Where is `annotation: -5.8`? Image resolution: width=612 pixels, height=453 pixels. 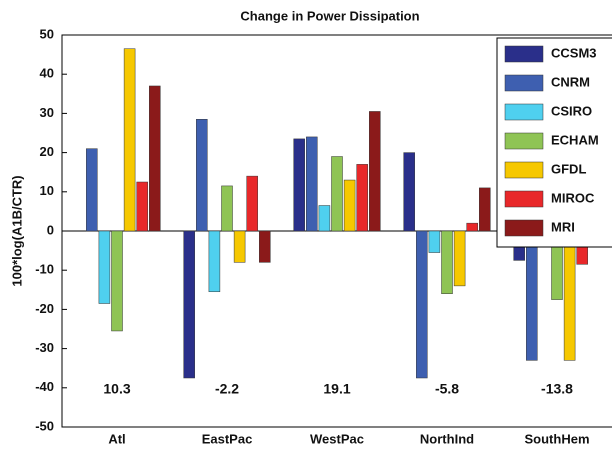
annotation: -5.8 is located at coordinates (447, 389).